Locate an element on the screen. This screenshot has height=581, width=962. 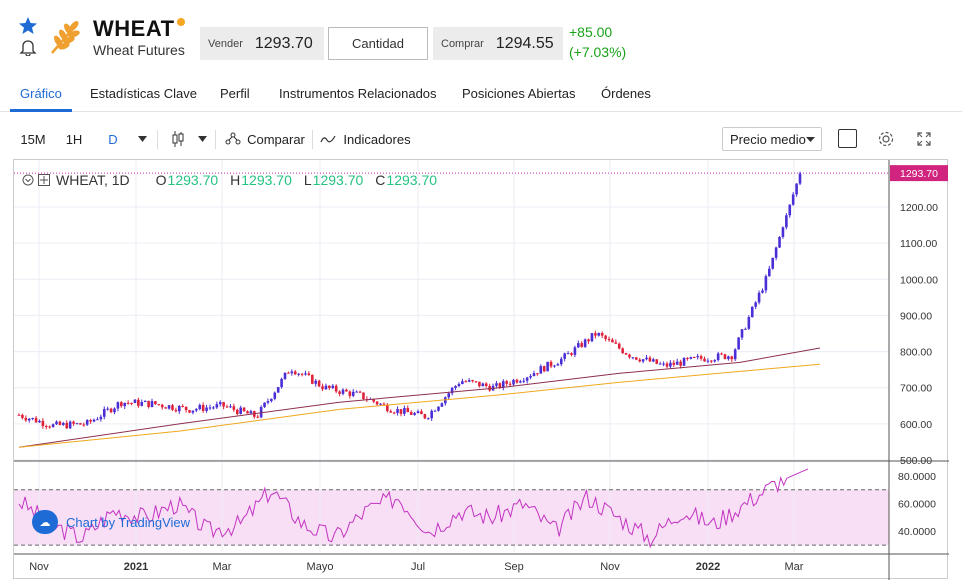
collapse-icon is located at coordinates (28, 180).